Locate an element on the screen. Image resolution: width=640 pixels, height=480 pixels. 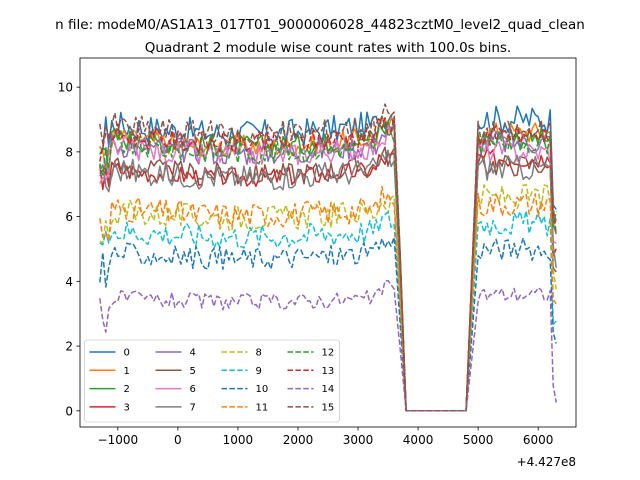
legend-label-12: 12 is located at coordinates (328, 353).